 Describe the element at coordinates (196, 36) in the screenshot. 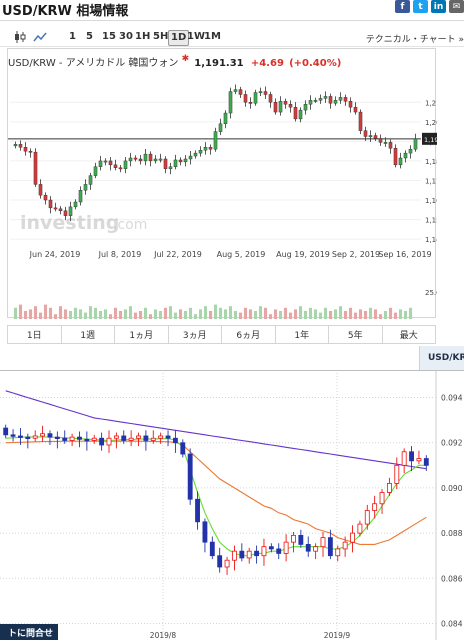

I see `timeframe-button: 1W` at that location.